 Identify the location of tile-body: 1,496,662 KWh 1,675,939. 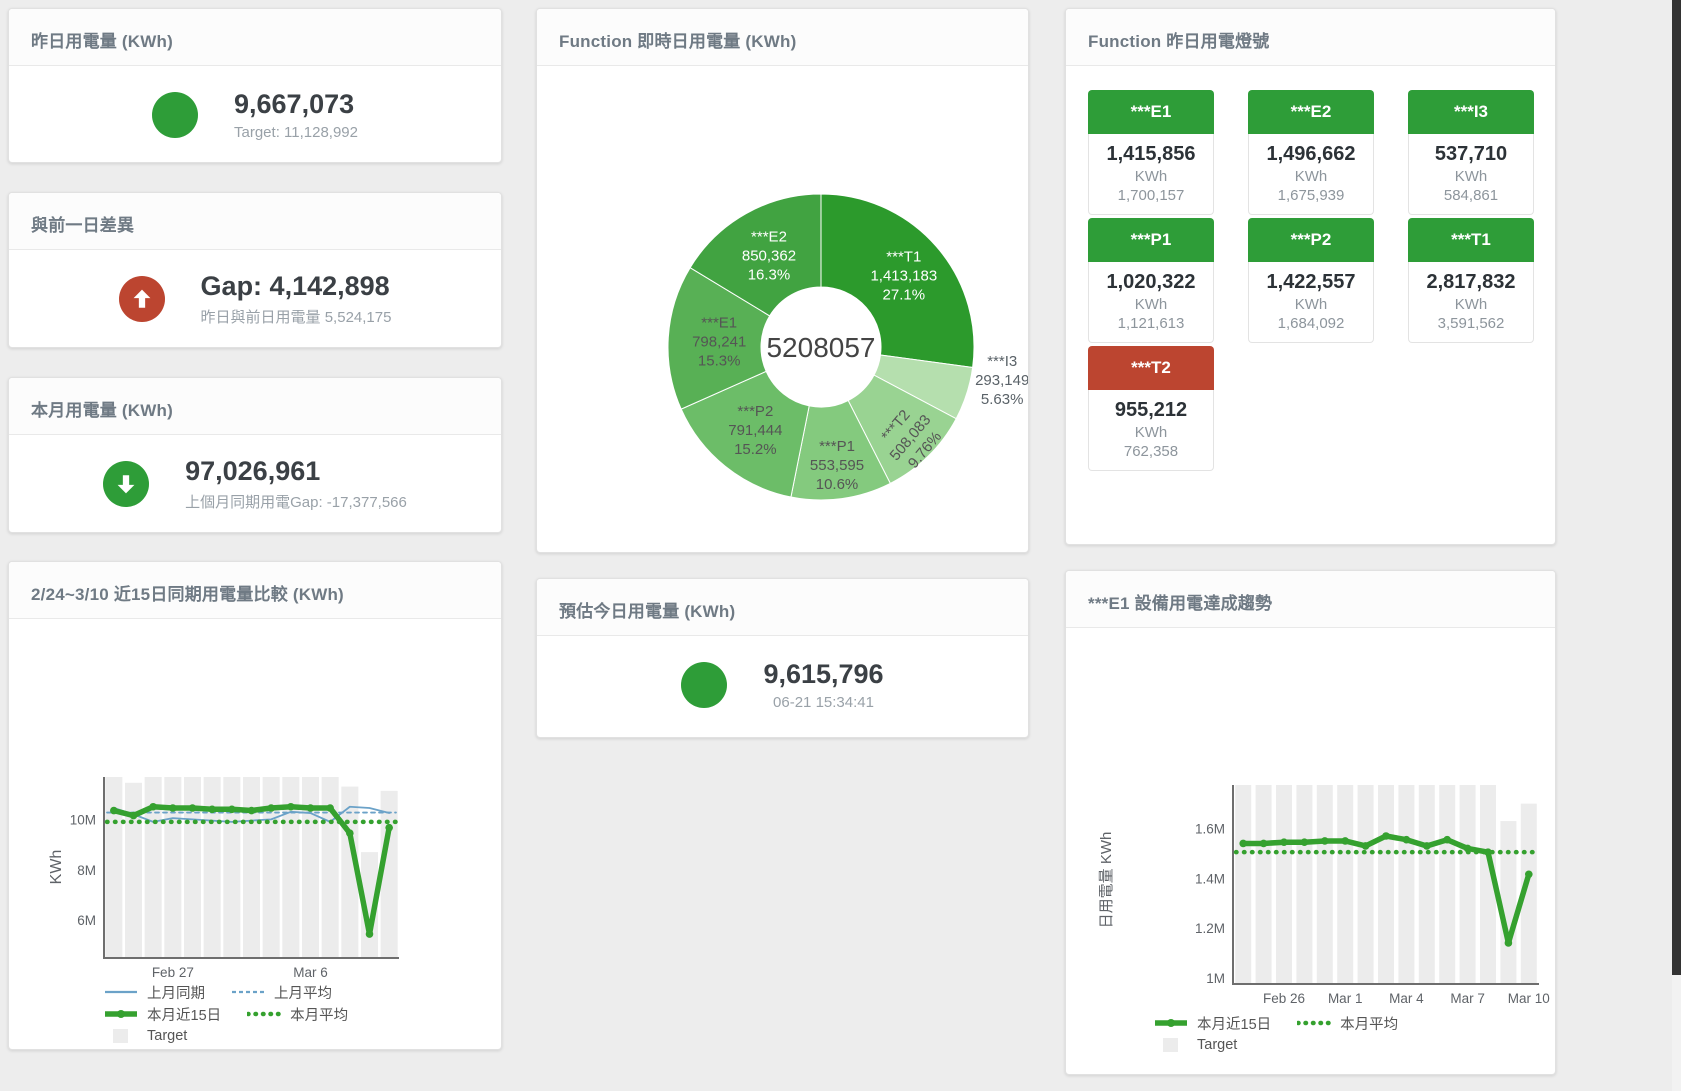
(1311, 174).